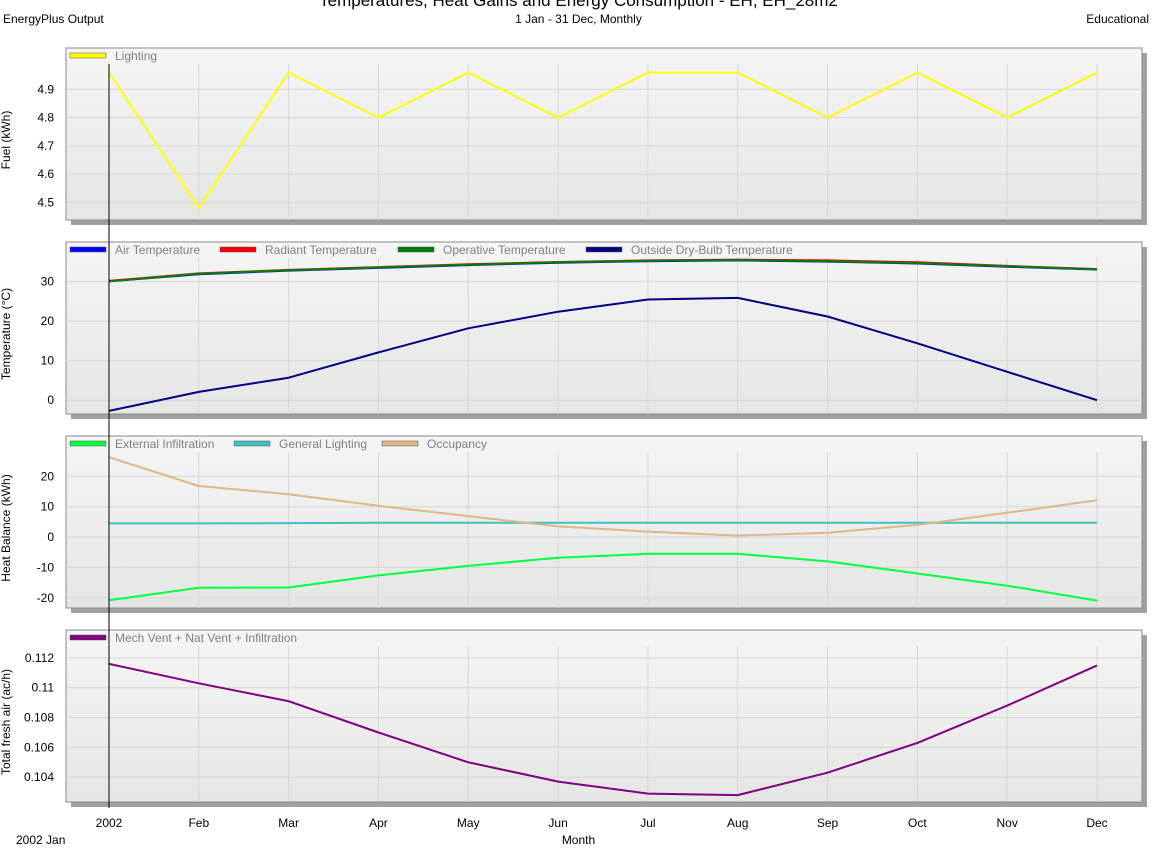 The image size is (1157, 852). Describe the element at coordinates (712, 250) in the screenshot. I see `legend-label: Outside Dry-Bulb Temperature` at that location.